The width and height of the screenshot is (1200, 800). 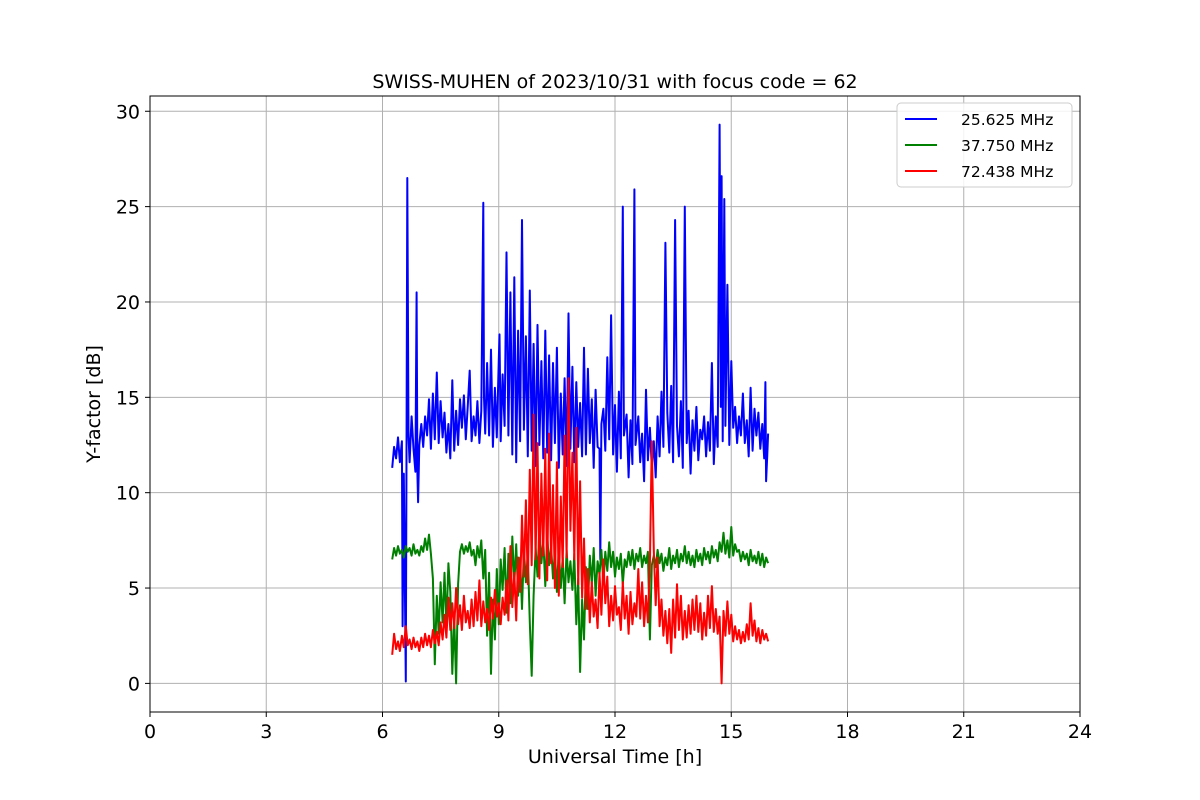 I want to click on y-tick-label: 5, so click(x=134, y=589).